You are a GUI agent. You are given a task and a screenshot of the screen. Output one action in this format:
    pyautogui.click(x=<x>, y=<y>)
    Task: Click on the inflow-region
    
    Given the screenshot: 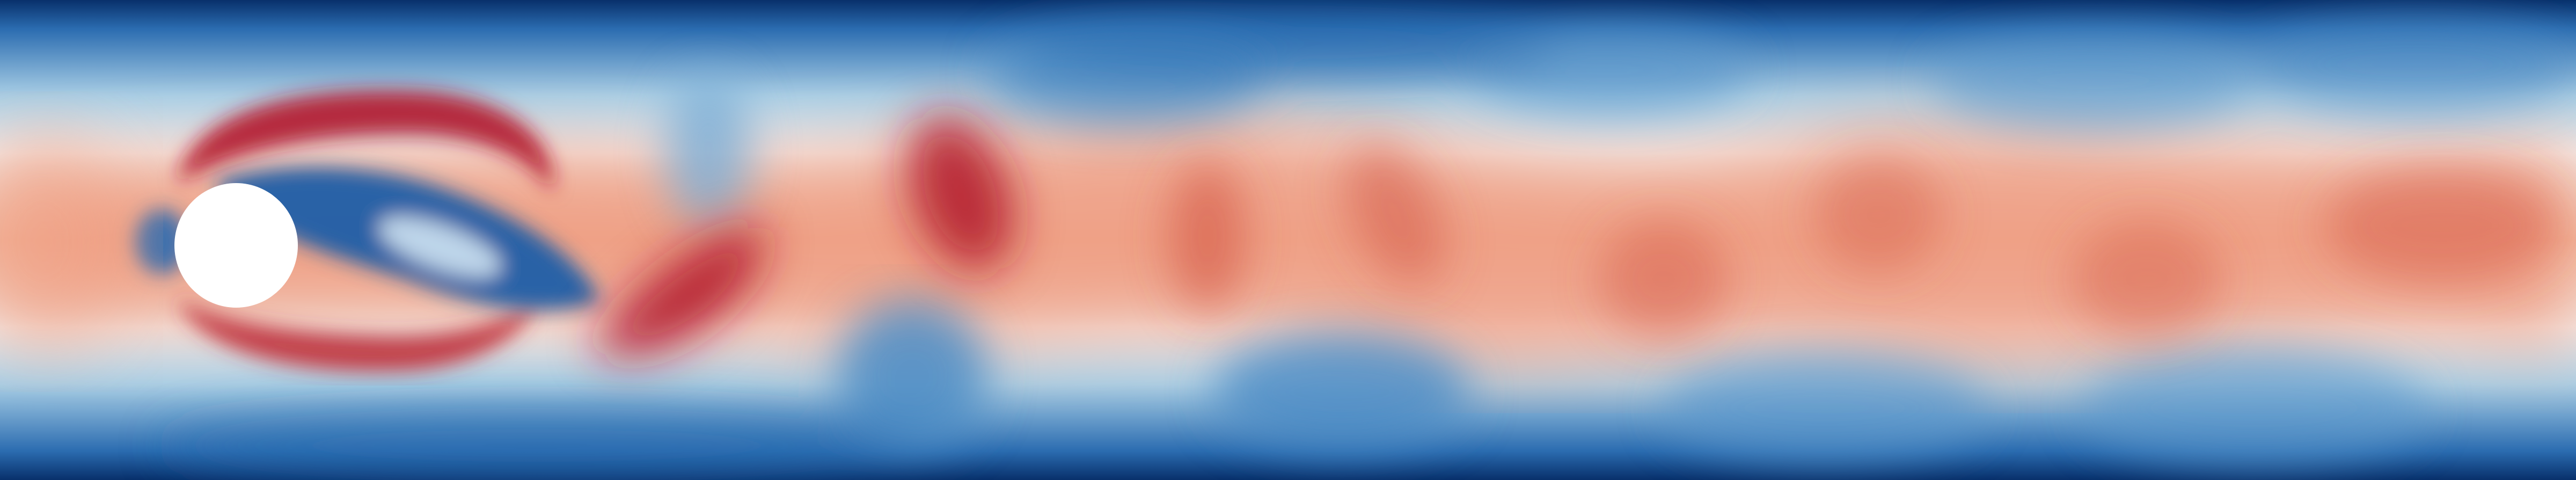 What is the action you would take?
    pyautogui.click(x=64, y=241)
    